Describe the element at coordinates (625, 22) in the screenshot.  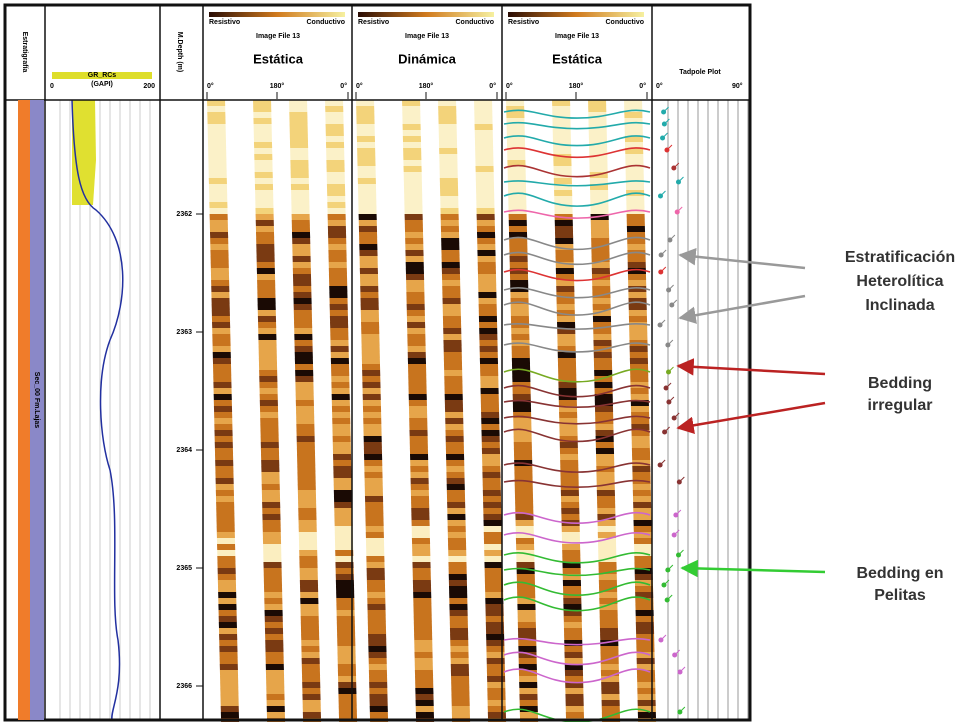
I see `scale-right: Conductivo` at that location.